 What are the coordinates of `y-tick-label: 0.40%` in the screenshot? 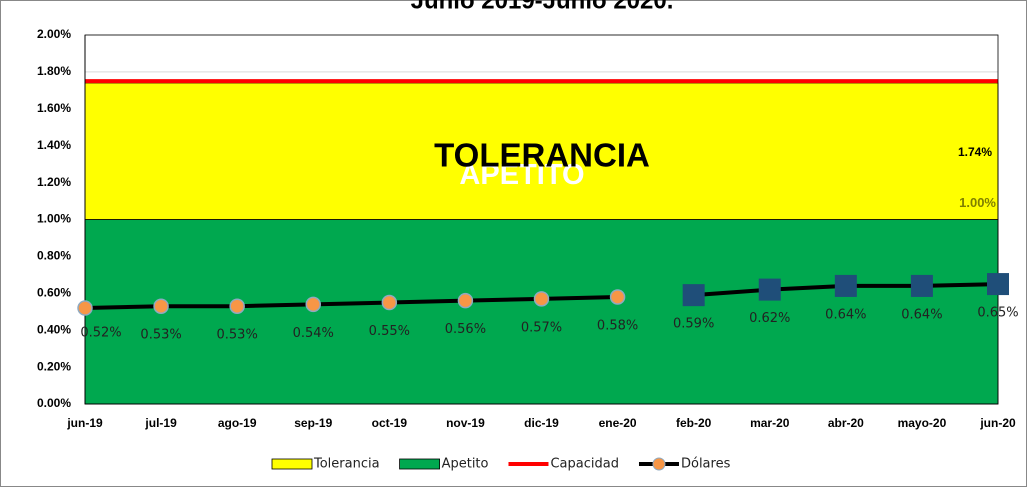 It's located at (54, 329).